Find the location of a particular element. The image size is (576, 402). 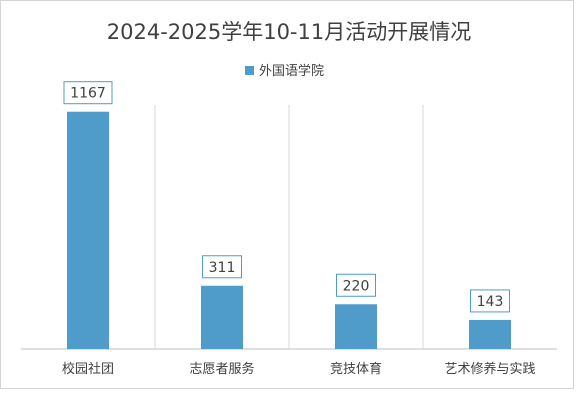

legend-label: 外国语学院 is located at coordinates (291, 71).